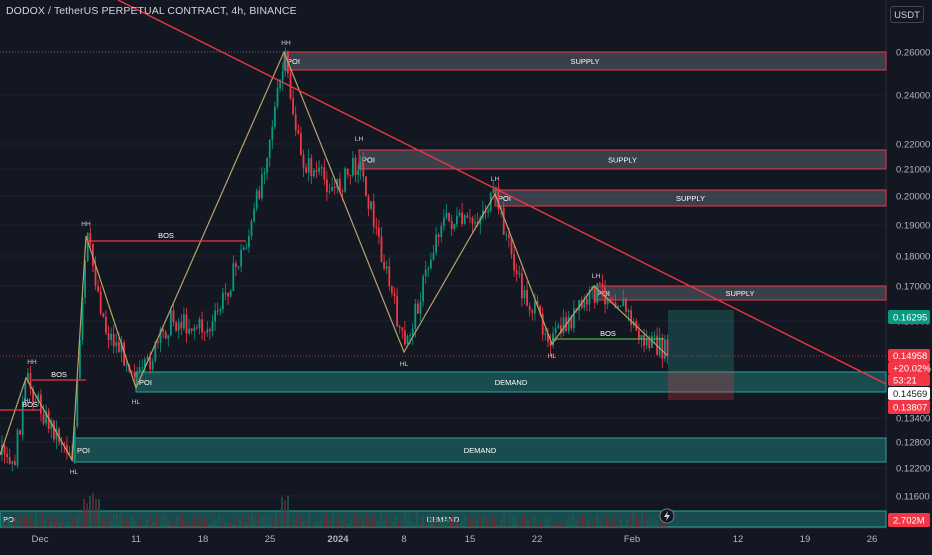  I want to click on y-tick-label: 0.13400, so click(913, 419).